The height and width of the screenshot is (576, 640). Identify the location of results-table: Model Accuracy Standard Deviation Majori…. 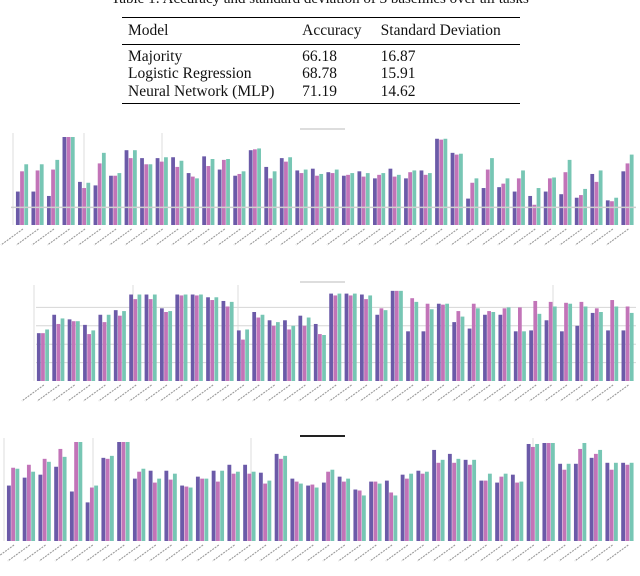
(321, 60).